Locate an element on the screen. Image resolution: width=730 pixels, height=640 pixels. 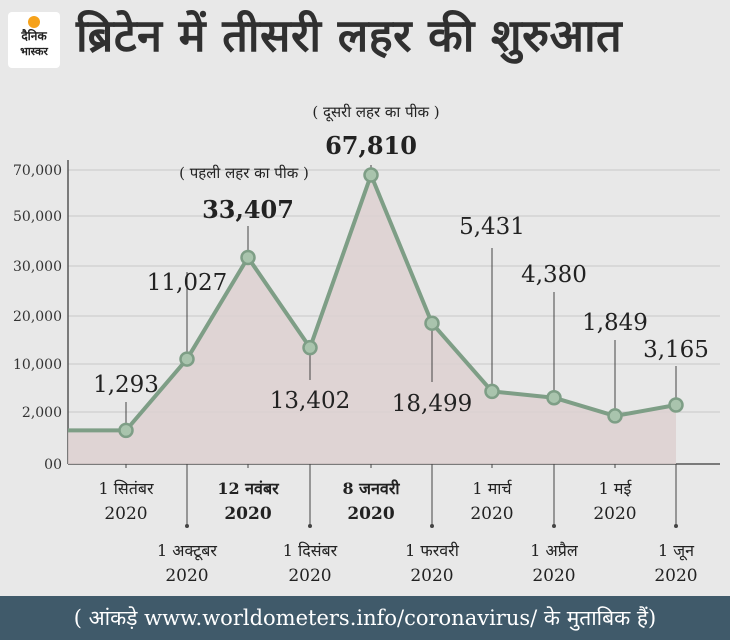
y-tick-label: 20,000 is located at coordinates (37, 317).